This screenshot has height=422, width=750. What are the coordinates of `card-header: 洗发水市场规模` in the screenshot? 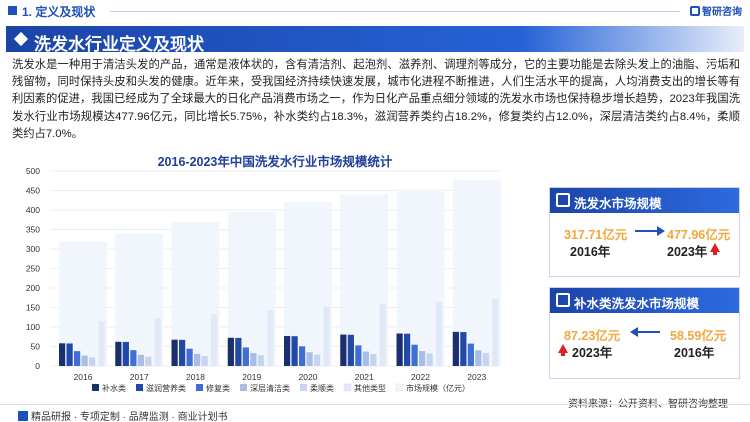 It's located at (644, 200).